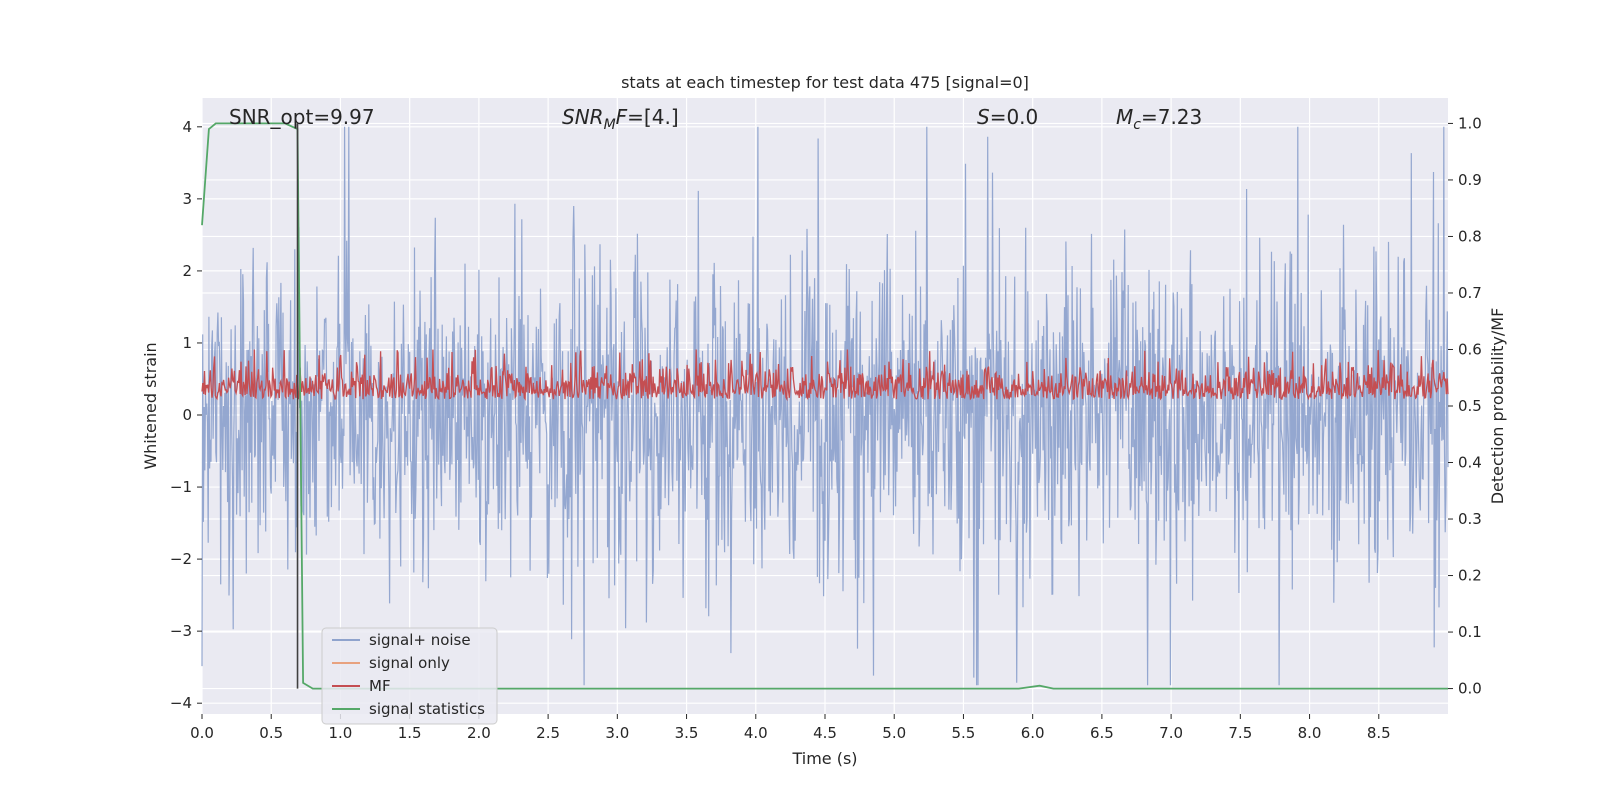  What do you see at coordinates (824, 758) in the screenshot?
I see `x-axis-label: Time (s)` at bounding box center [824, 758].